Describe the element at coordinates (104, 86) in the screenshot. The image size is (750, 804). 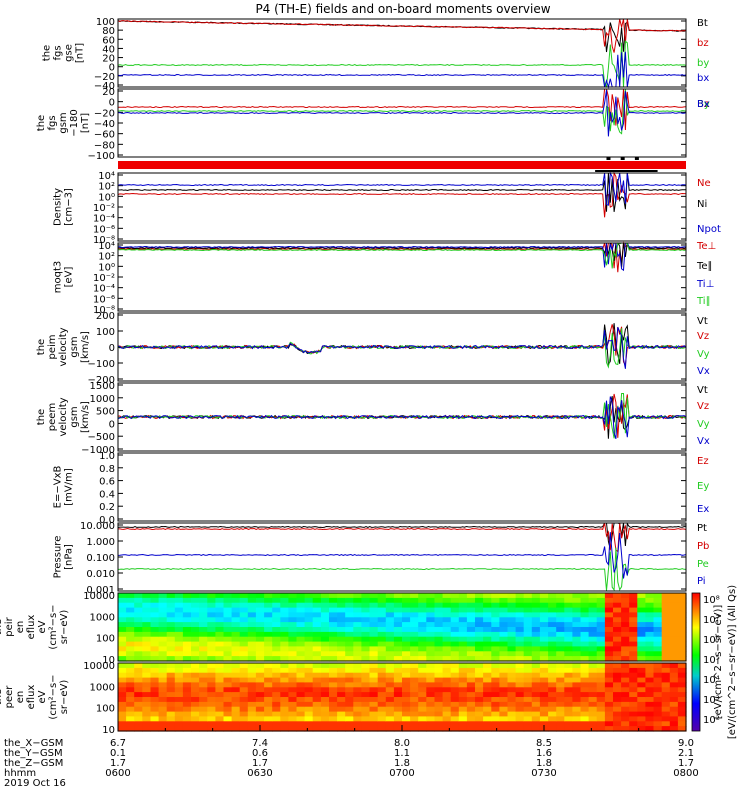
I see `ytick-label: −40` at that location.